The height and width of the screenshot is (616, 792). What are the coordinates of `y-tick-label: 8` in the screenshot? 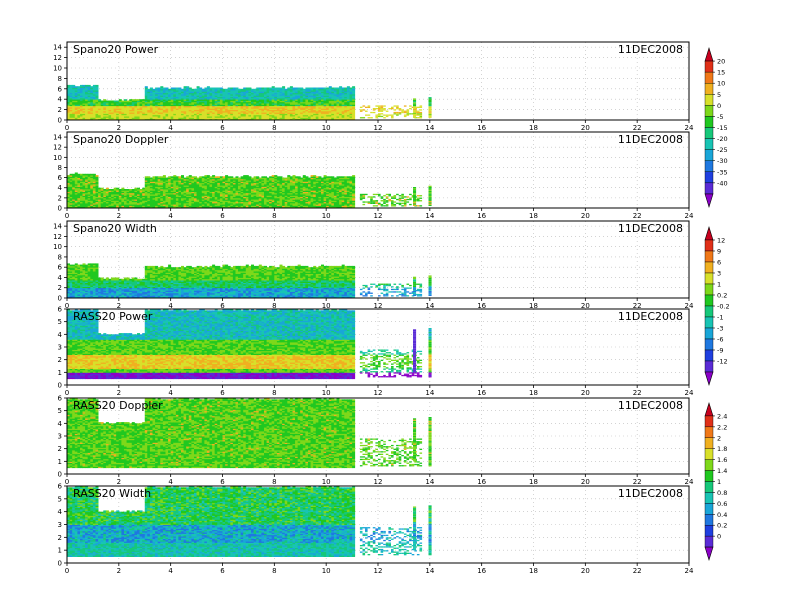 It's located at (60, 79).